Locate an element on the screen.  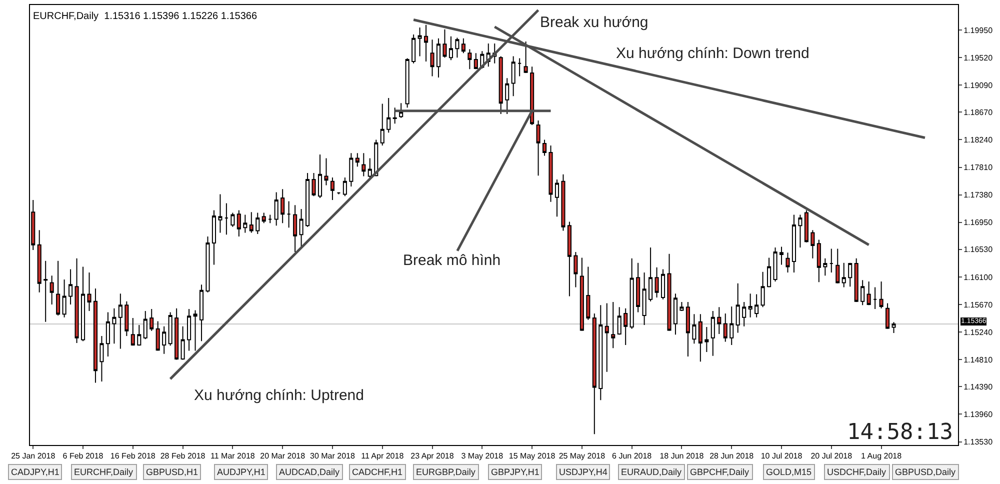
text: CADCHF,H1 is located at coordinates (377, 472).